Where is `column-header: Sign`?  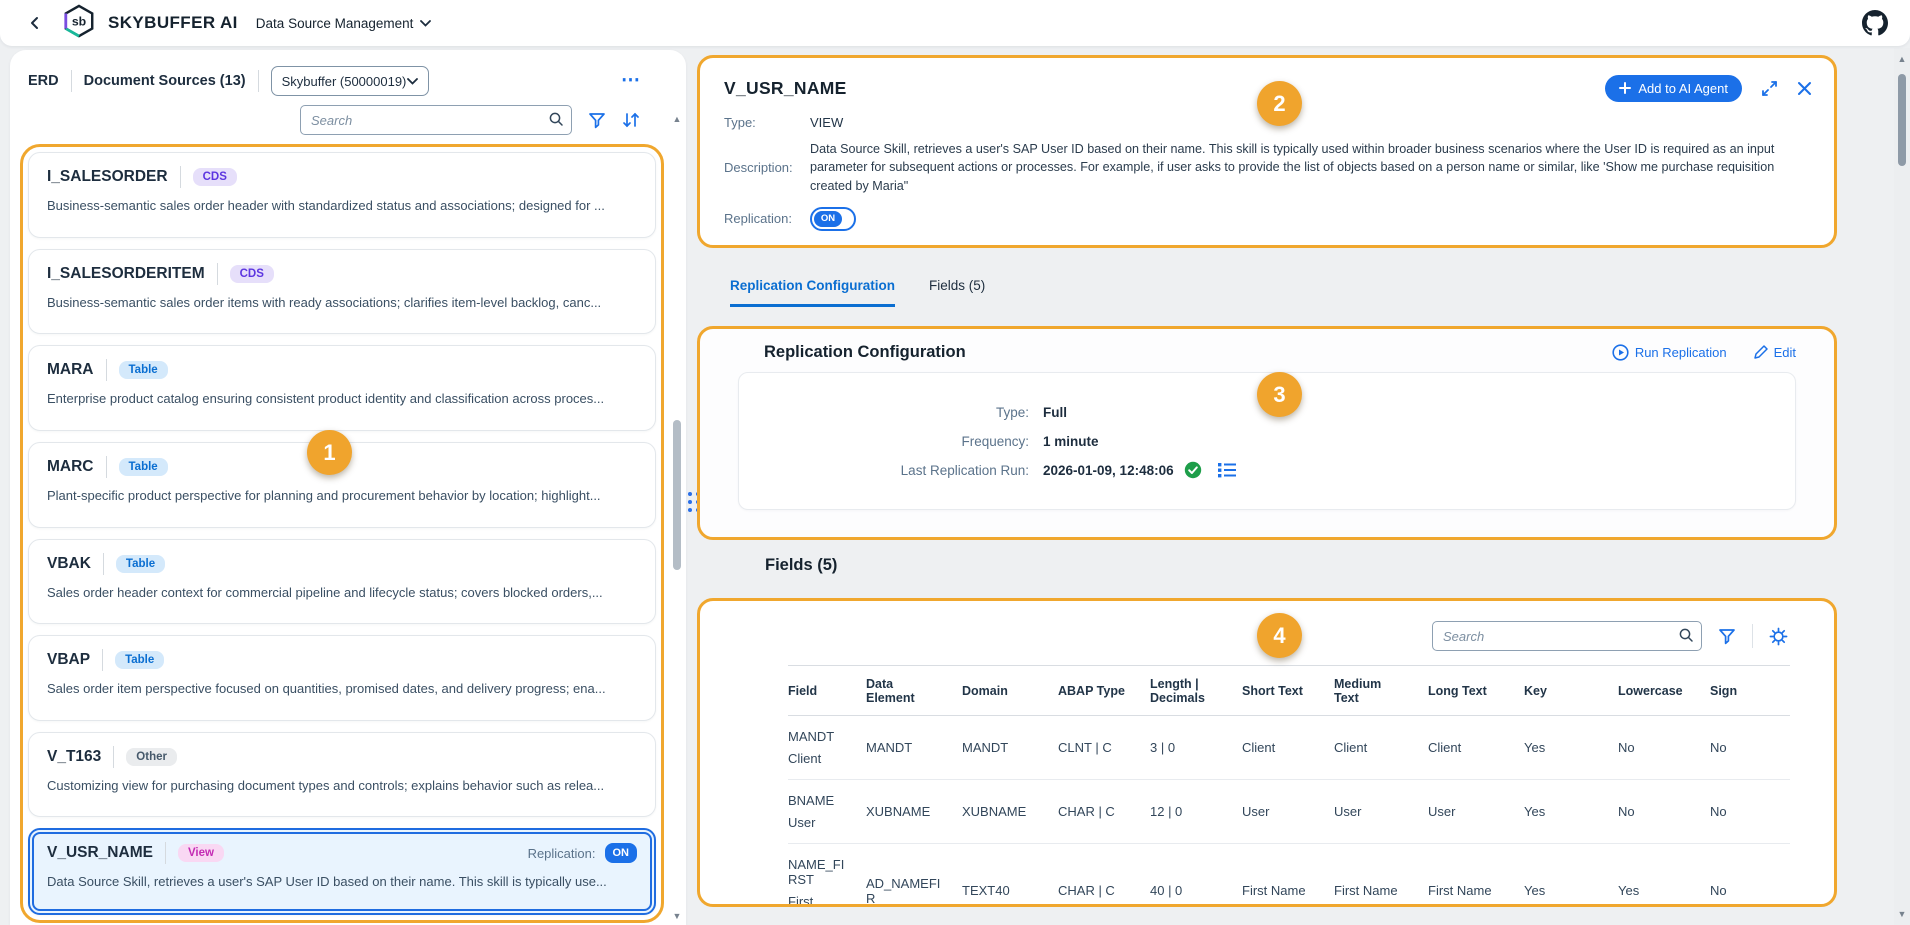 column-header: Sign is located at coordinates (1750, 690).